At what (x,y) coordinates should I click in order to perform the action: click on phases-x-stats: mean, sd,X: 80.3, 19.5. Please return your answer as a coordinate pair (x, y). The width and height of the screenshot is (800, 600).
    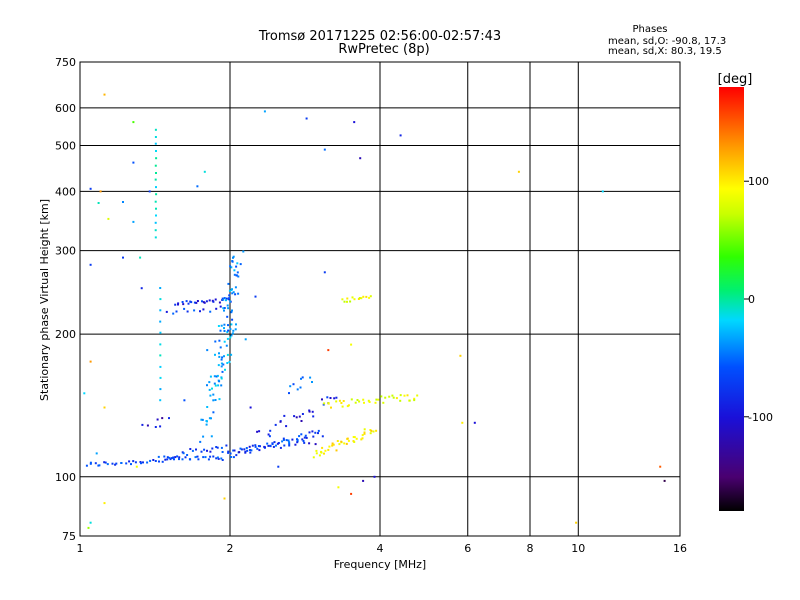
    Looking at the image, I should click on (665, 51).